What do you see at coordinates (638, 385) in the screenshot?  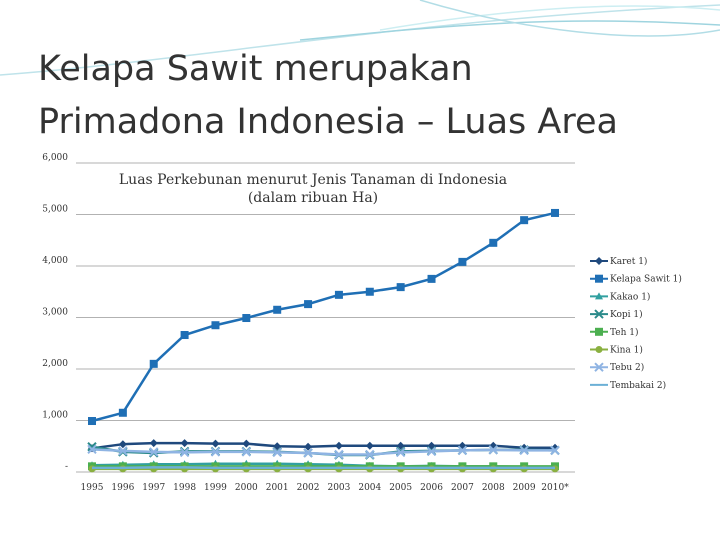 I see `legend-label: Tembakai 2)` at bounding box center [638, 385].